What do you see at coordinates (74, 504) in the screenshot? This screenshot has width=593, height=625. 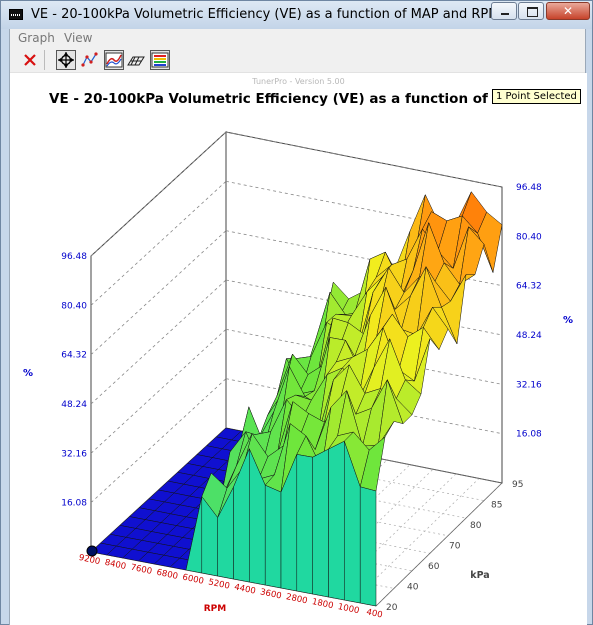 I see `z-tick-left: 16.08` at bounding box center [74, 504].